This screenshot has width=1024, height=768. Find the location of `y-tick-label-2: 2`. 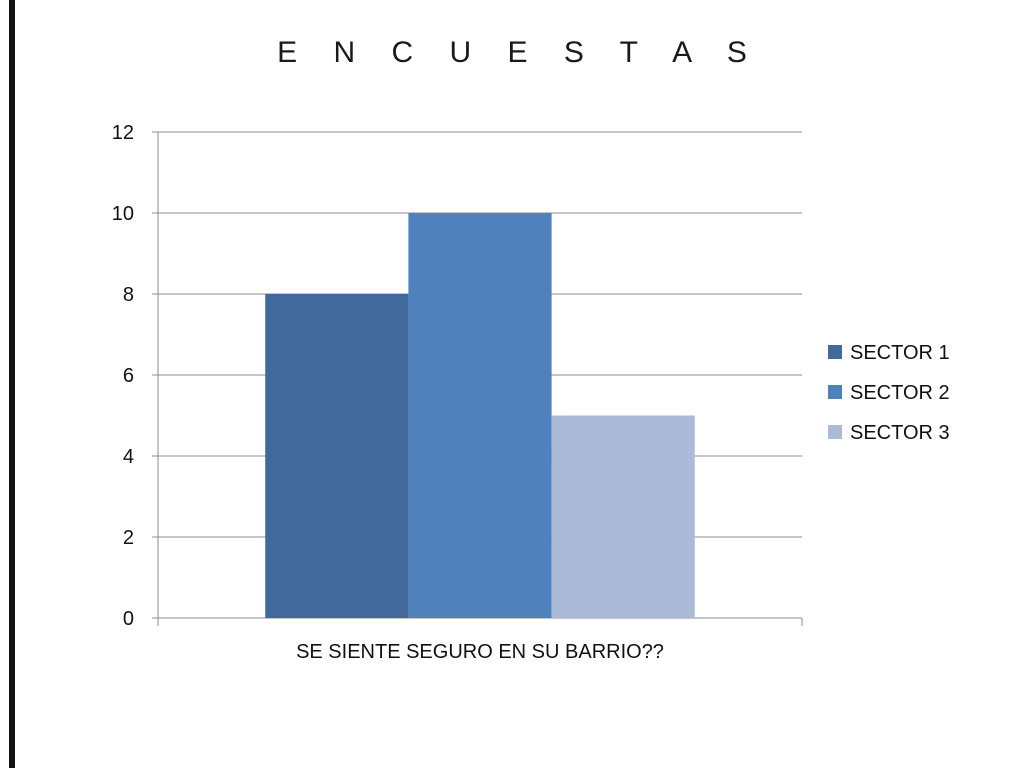

y-tick-label-2: 2 is located at coordinates (128, 538).